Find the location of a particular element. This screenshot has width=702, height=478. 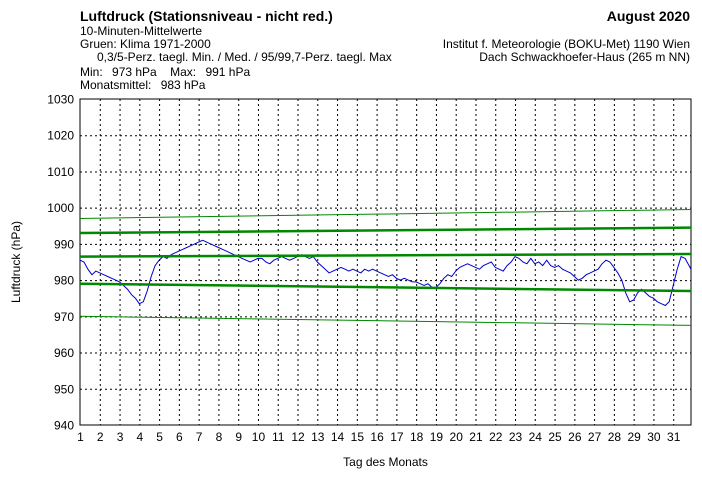

x-tick-label: 13 is located at coordinates (318, 437).